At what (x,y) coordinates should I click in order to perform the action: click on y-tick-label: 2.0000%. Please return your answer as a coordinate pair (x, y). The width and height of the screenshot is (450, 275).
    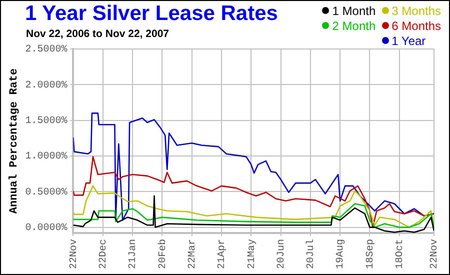
    Looking at the image, I should click on (46, 86).